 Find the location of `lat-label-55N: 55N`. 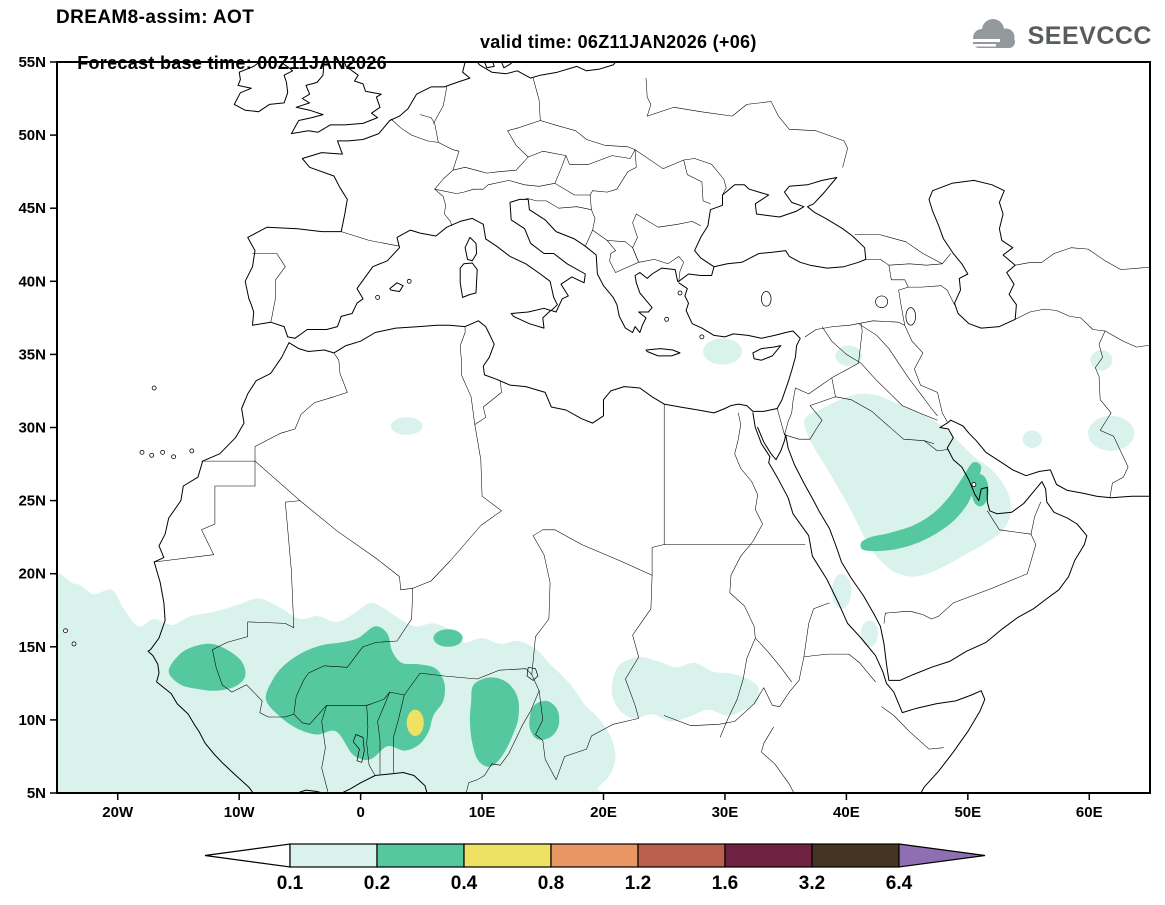

lat-label-55N: 55N is located at coordinates (32, 62).